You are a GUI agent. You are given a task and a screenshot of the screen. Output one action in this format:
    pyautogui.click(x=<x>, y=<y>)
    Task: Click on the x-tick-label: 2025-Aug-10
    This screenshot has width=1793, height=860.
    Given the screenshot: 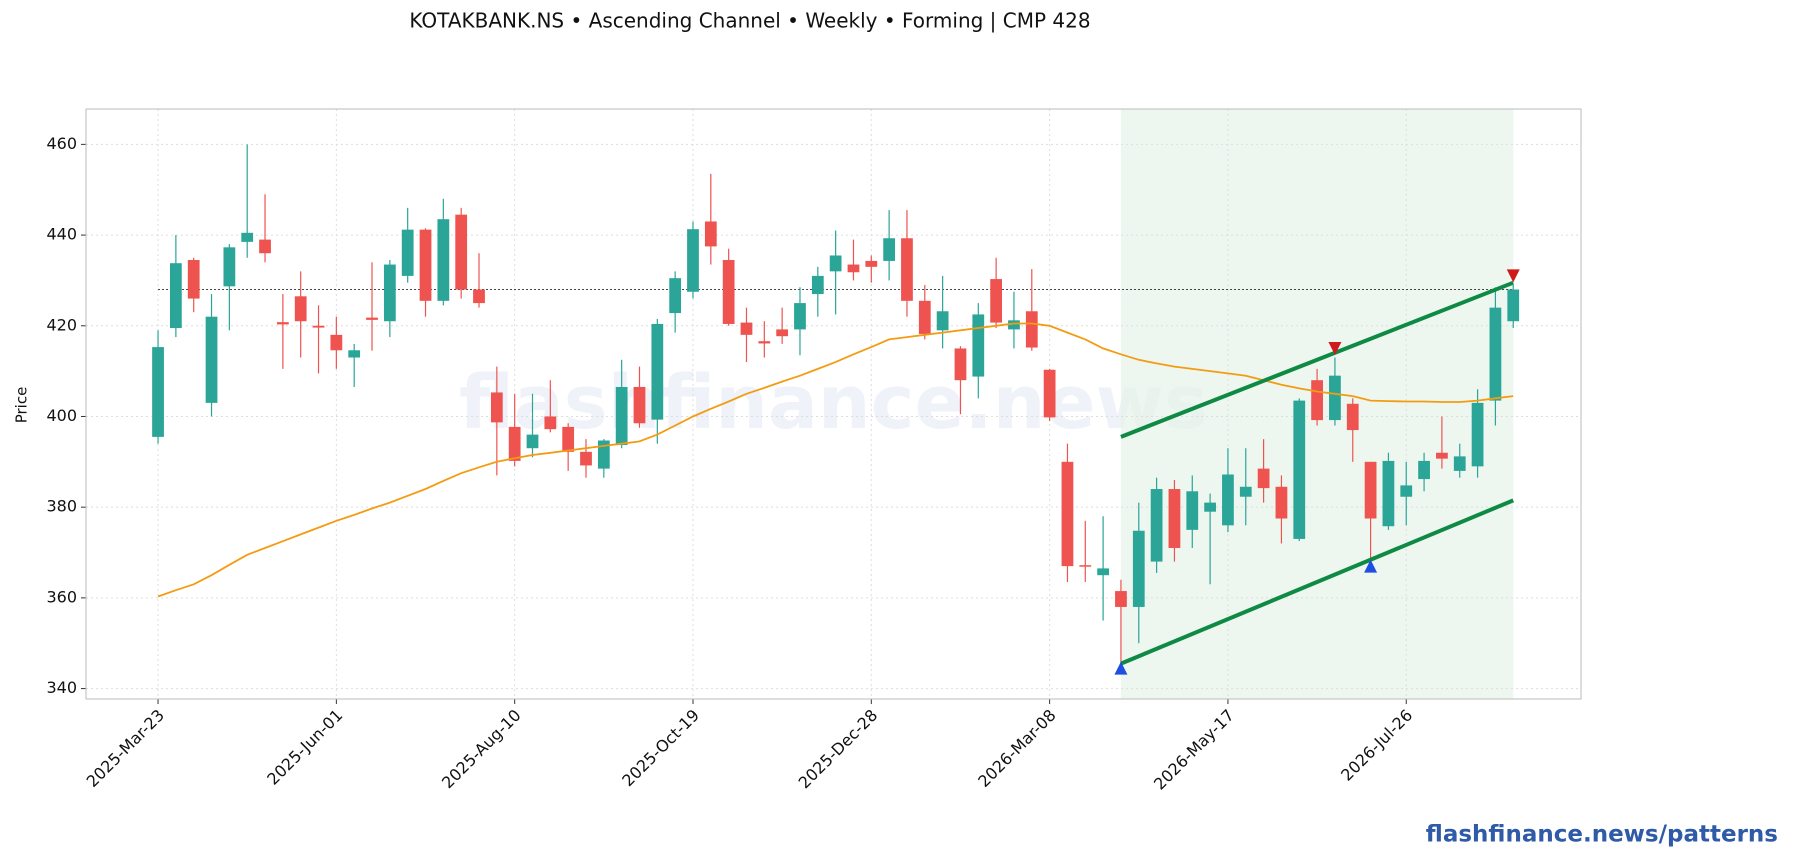 What is the action you would take?
    pyautogui.click(x=481, y=749)
    